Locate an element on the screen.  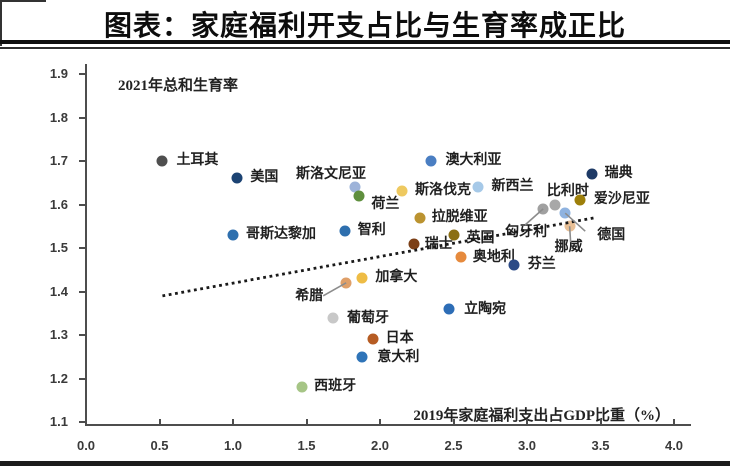
y-tick-label: 1.9 is located at coordinates (58, 73).